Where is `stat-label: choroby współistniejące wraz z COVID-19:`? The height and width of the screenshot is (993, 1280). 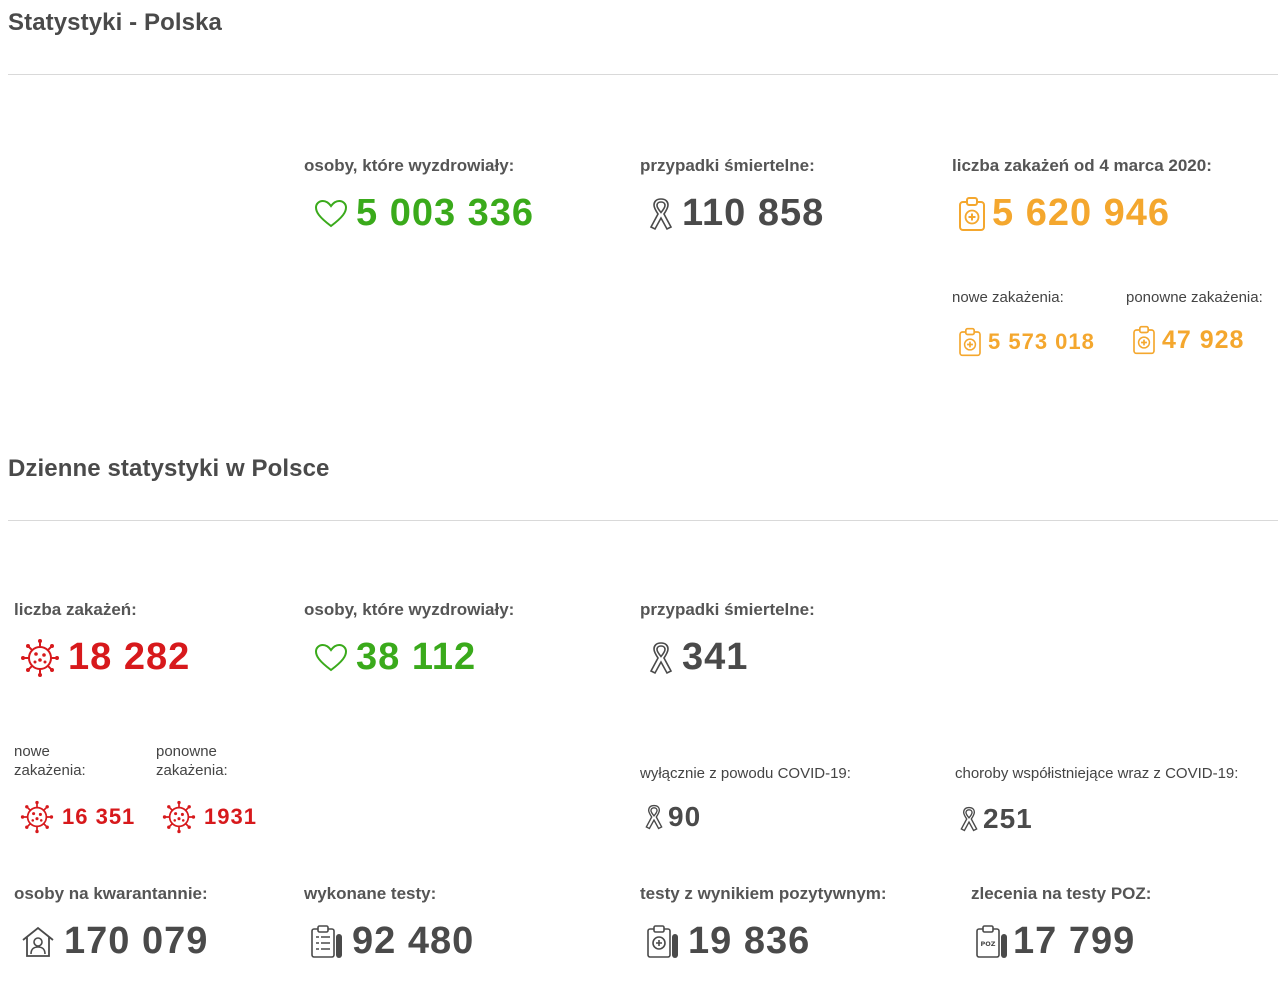 stat-label: choroby współistniejące wraz z COVID-19: is located at coordinates (1097, 773).